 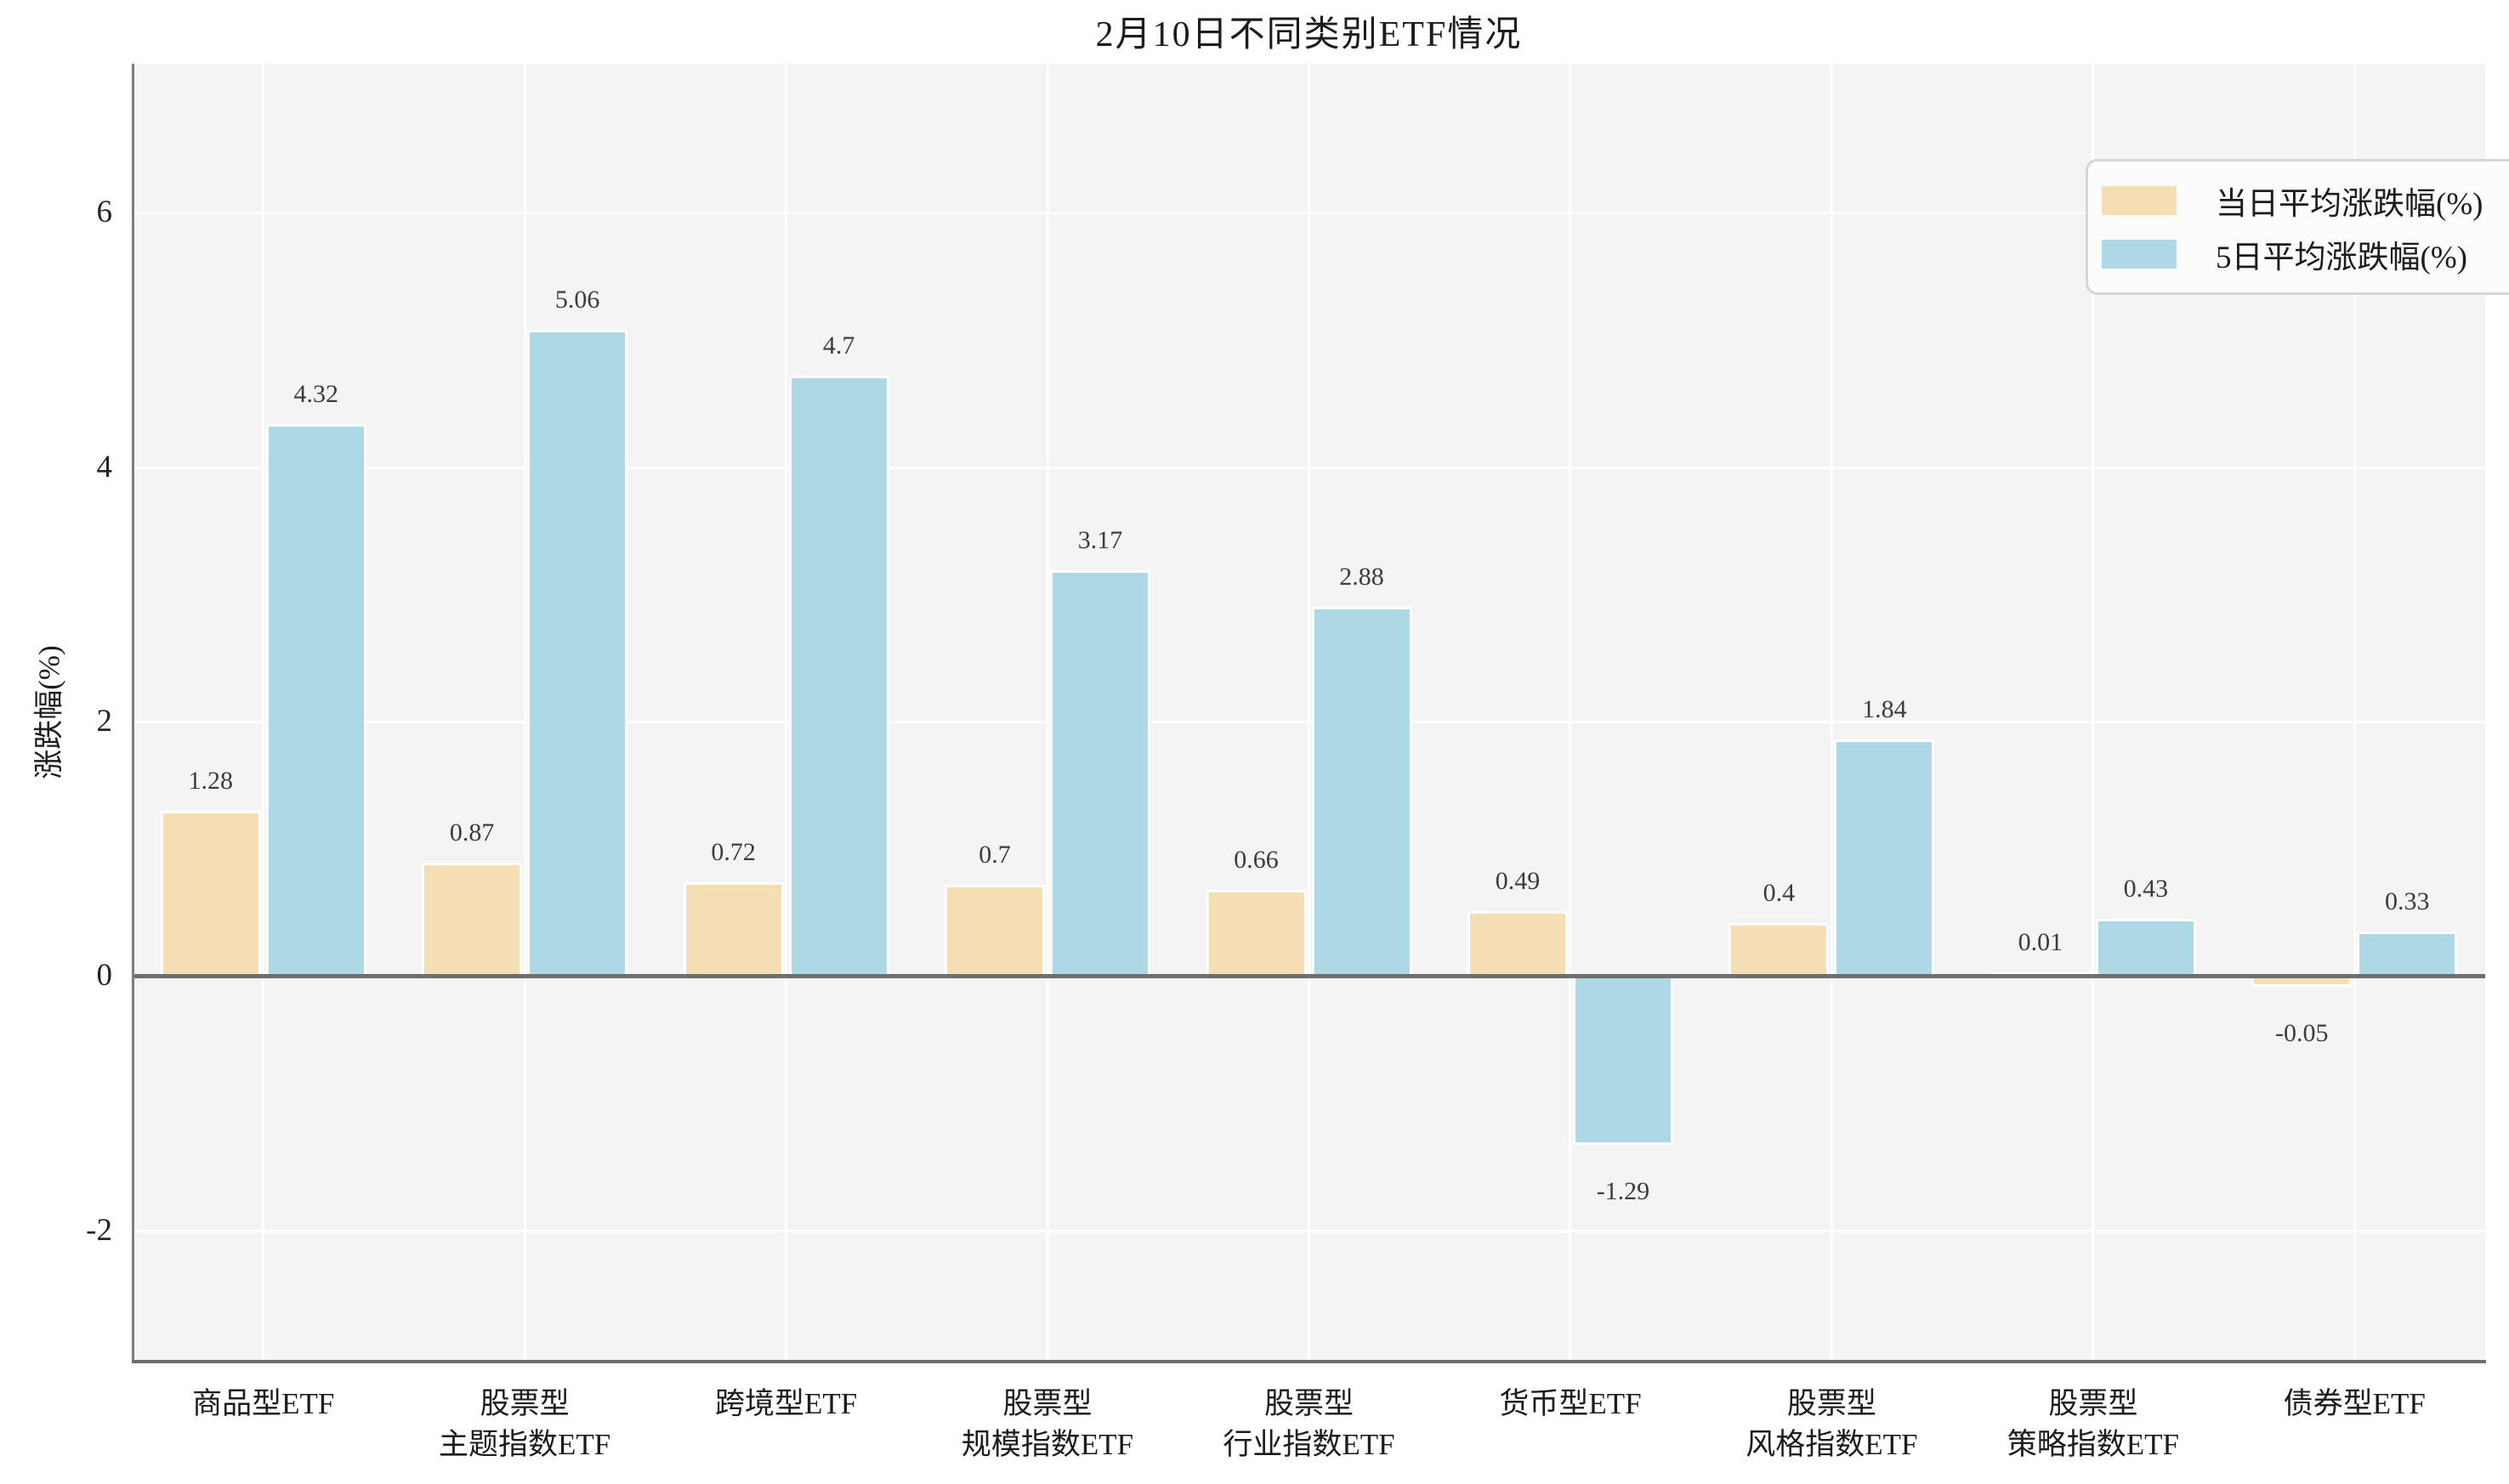 I want to click on x-tick-label-line: 商品型ETF, so click(x=263, y=1403).